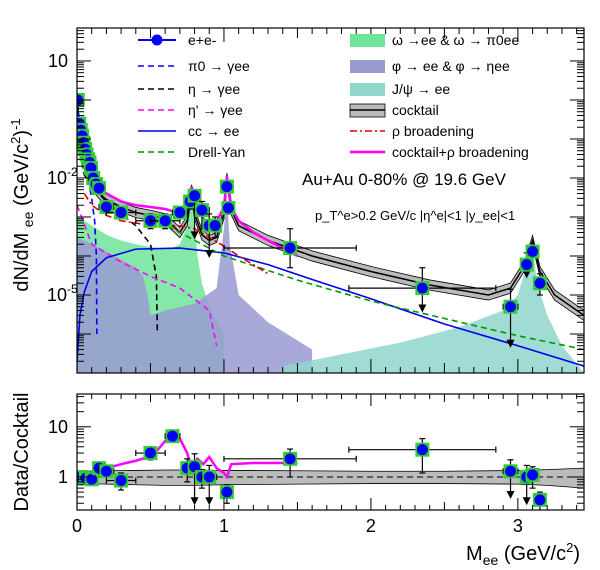  What do you see at coordinates (219, 66) in the screenshot?
I see `legend-label-0-ee: π0 → γee` at bounding box center [219, 66].